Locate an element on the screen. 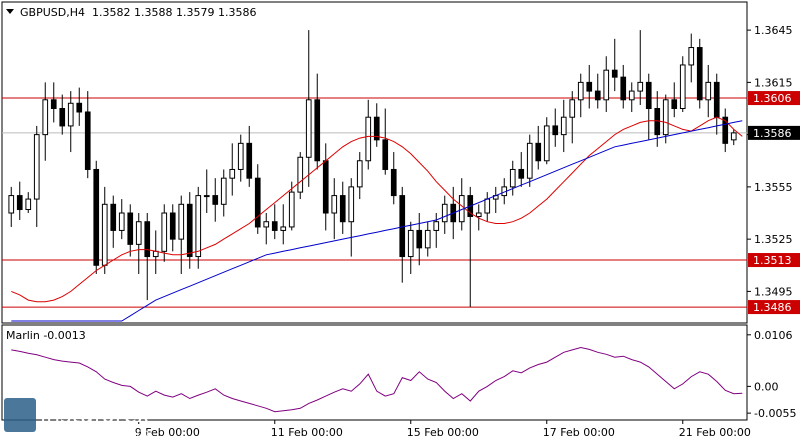 Image resolution: width=804 pixels, height=442 pixels. price-tick-label: 1.3615 is located at coordinates (773, 82).